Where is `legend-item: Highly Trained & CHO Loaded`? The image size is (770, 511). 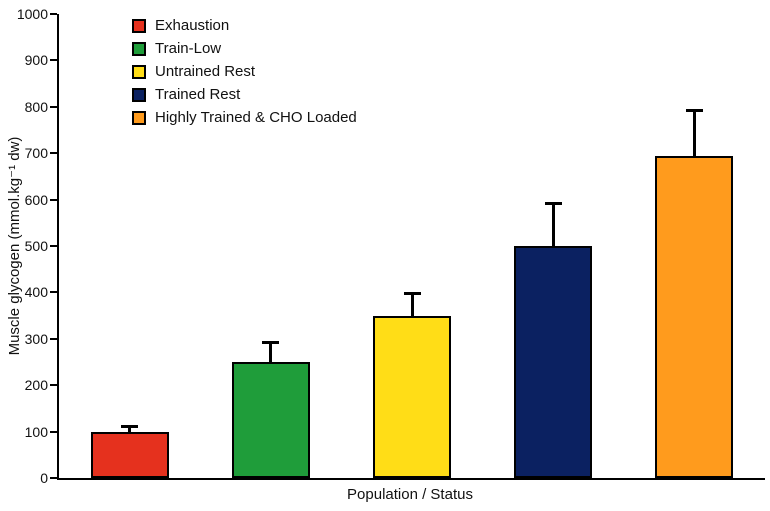
legend-item: Highly Trained & CHO Loaded is located at coordinates (244, 117).